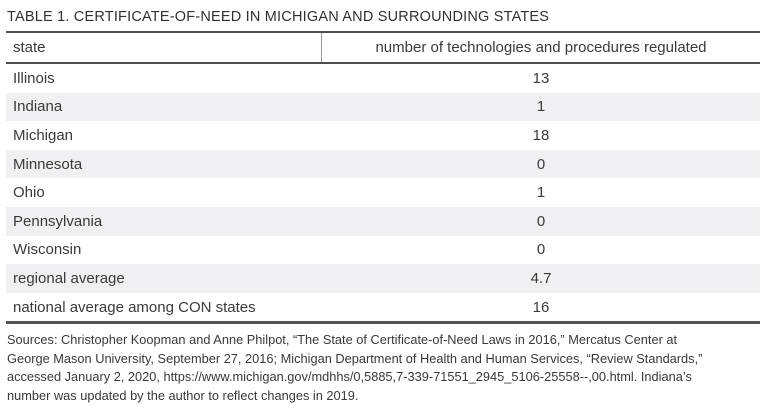 This screenshot has width=768, height=416. I want to click on state-cell: Indiana, so click(38, 107).